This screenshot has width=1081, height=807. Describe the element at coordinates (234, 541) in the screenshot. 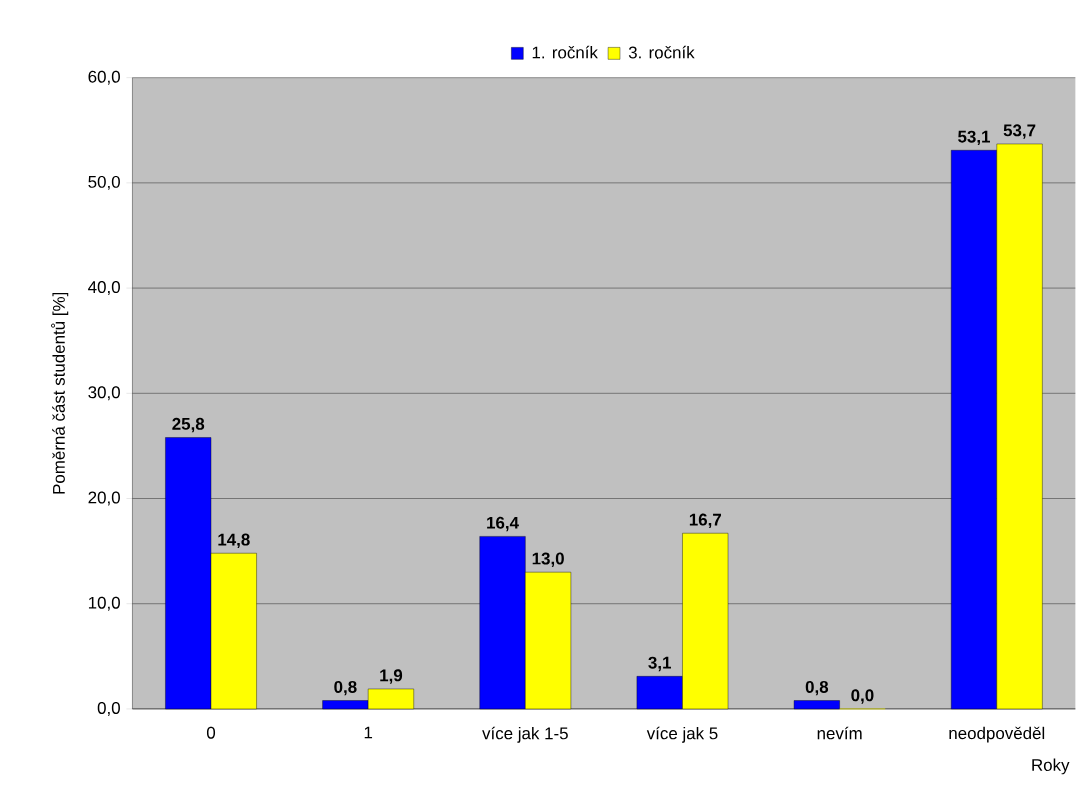

I see `data-label: 14,8` at that location.